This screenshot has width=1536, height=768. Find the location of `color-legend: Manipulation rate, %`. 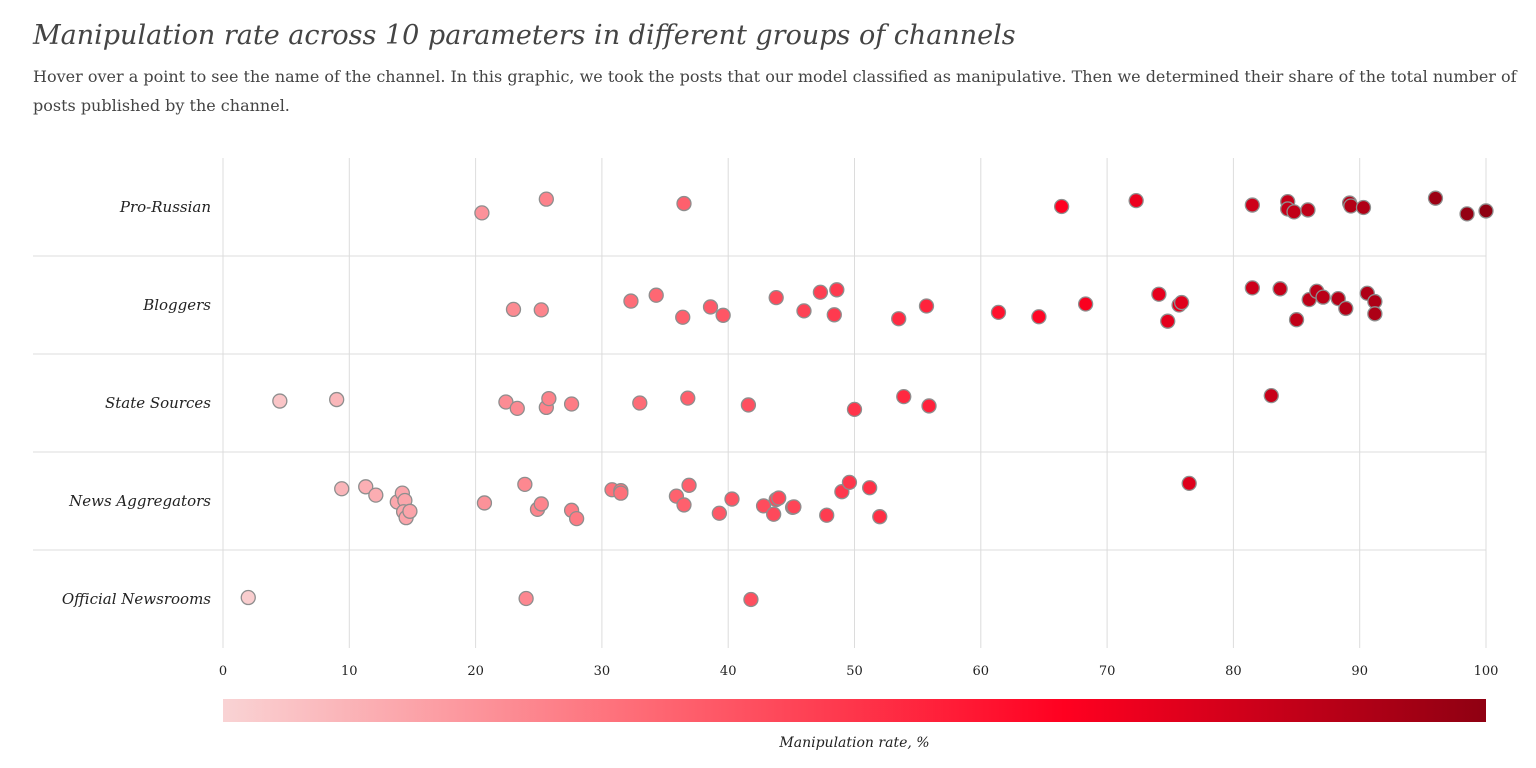

color-legend: Manipulation rate, % is located at coordinates (854, 725).